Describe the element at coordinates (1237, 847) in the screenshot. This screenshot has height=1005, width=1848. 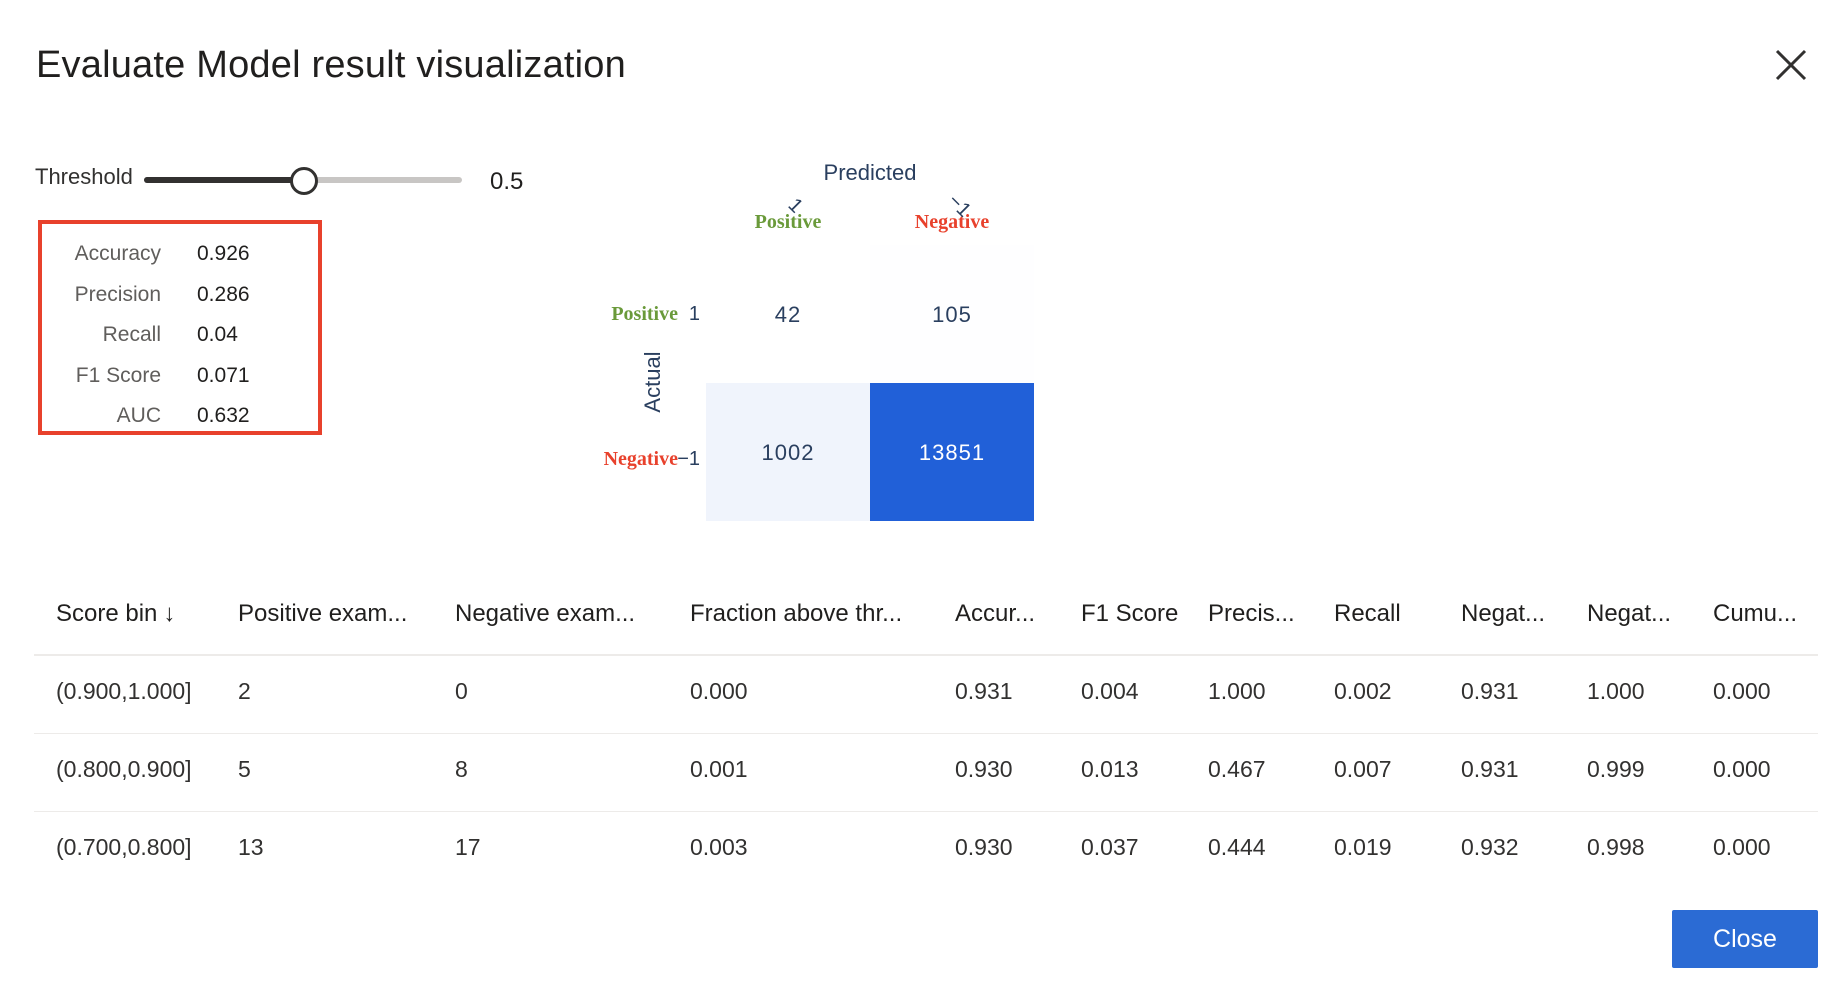
I see `table-cell: 0.444` at that location.